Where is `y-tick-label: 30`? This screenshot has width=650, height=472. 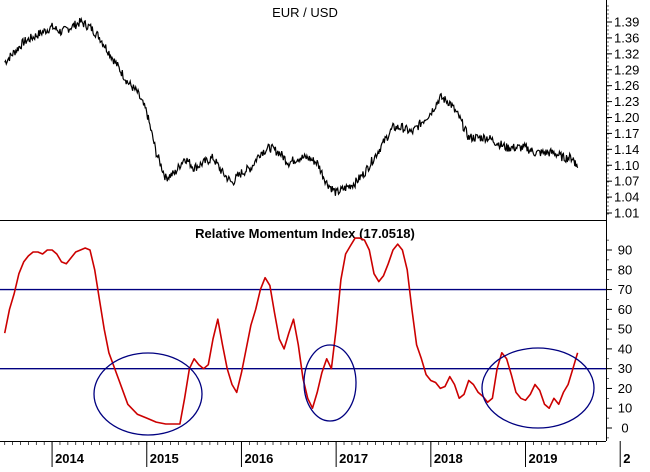
y-tick-label: 30 is located at coordinates (625, 368).